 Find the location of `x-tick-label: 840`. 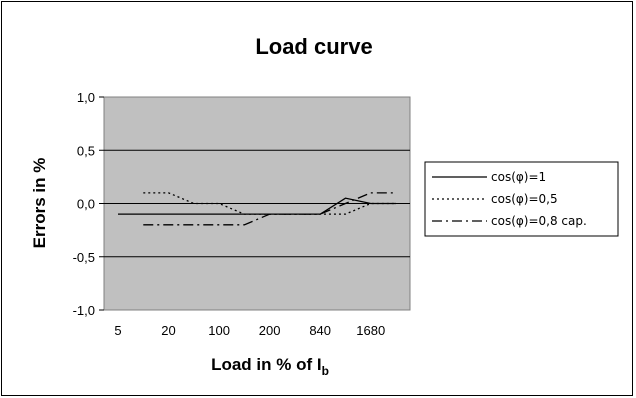

x-tick-label: 840 is located at coordinates (320, 330).